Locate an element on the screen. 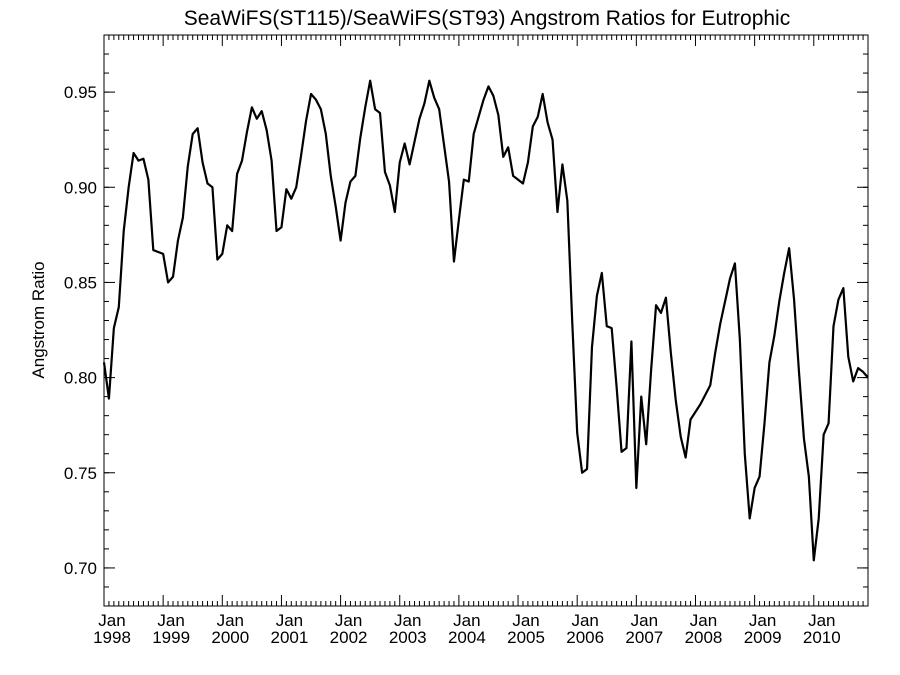  x-tick-year-label: 2004 is located at coordinates (467, 637).